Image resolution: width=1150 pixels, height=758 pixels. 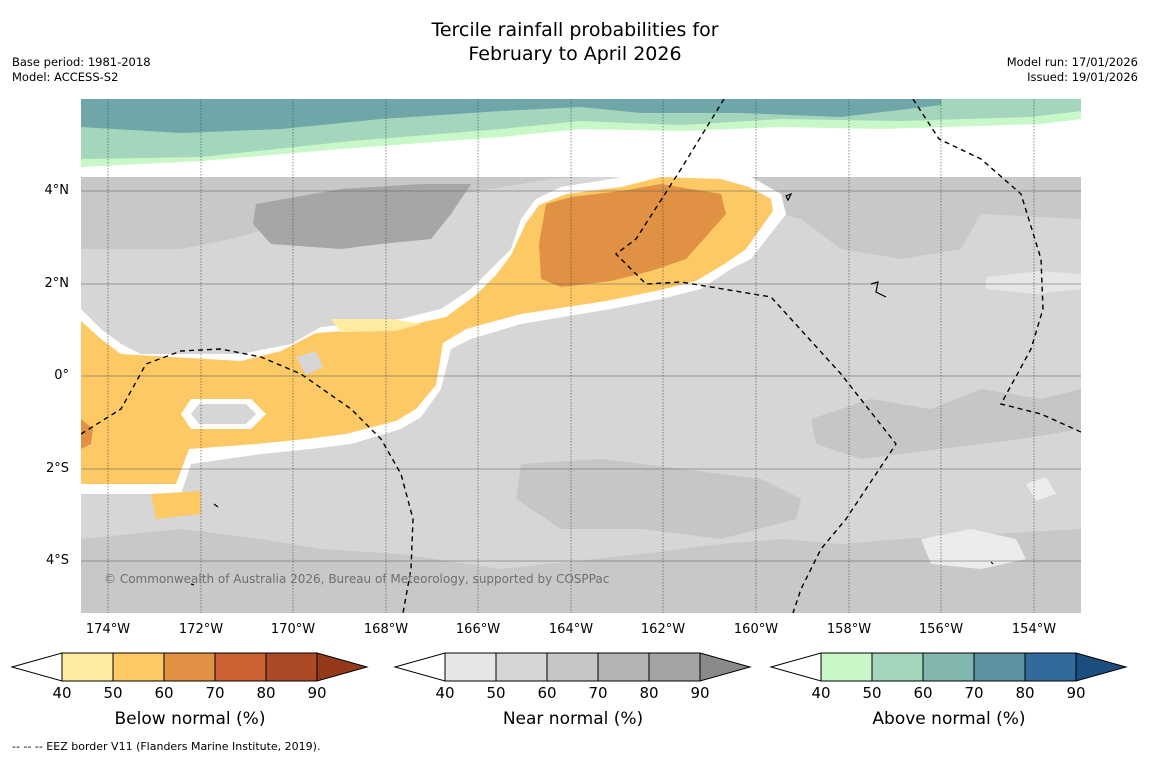 I want to click on cbar-above-tick: 50, so click(x=872, y=693).